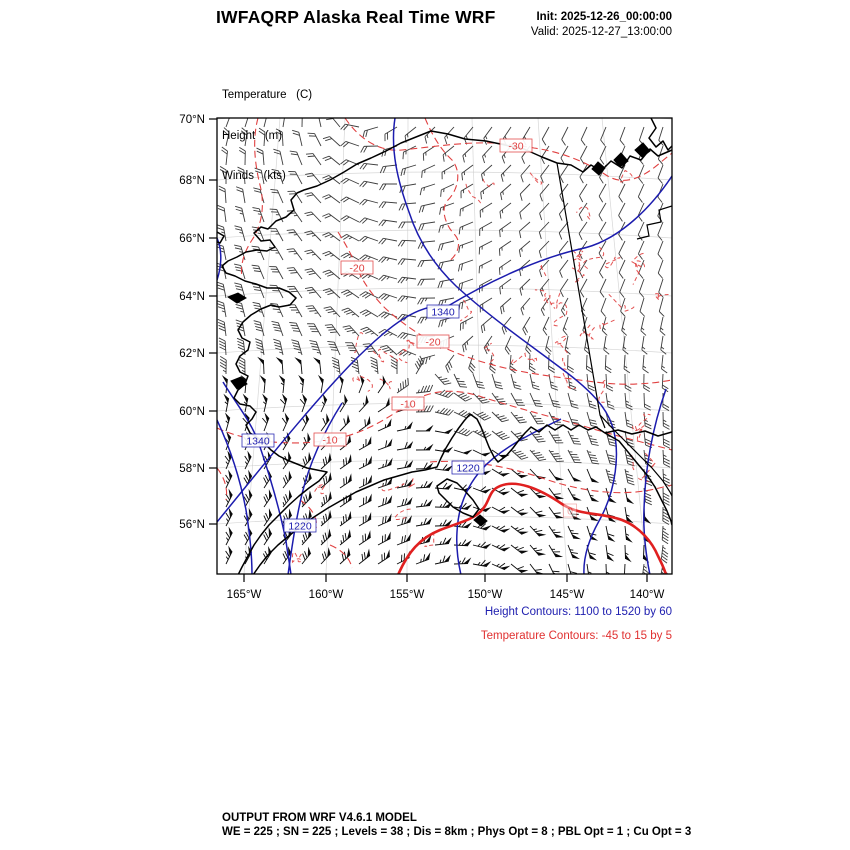 This screenshot has width=850, height=850. Describe the element at coordinates (647, 595) in the screenshot. I see `lon-tick-label: 140°W` at that location.